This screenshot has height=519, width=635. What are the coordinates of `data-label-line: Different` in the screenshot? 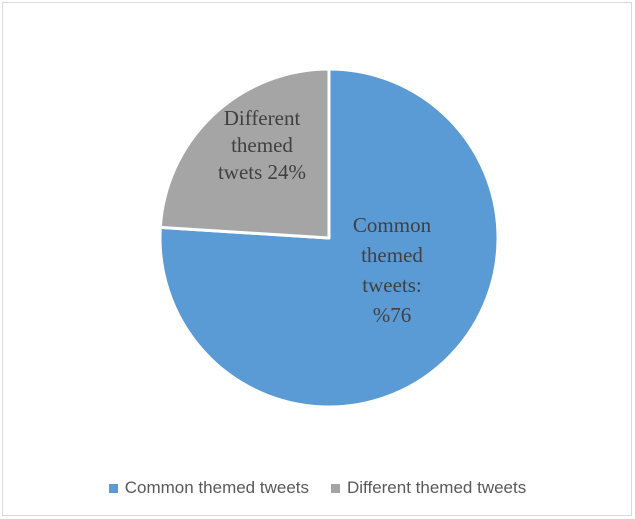 It's located at (262, 118).